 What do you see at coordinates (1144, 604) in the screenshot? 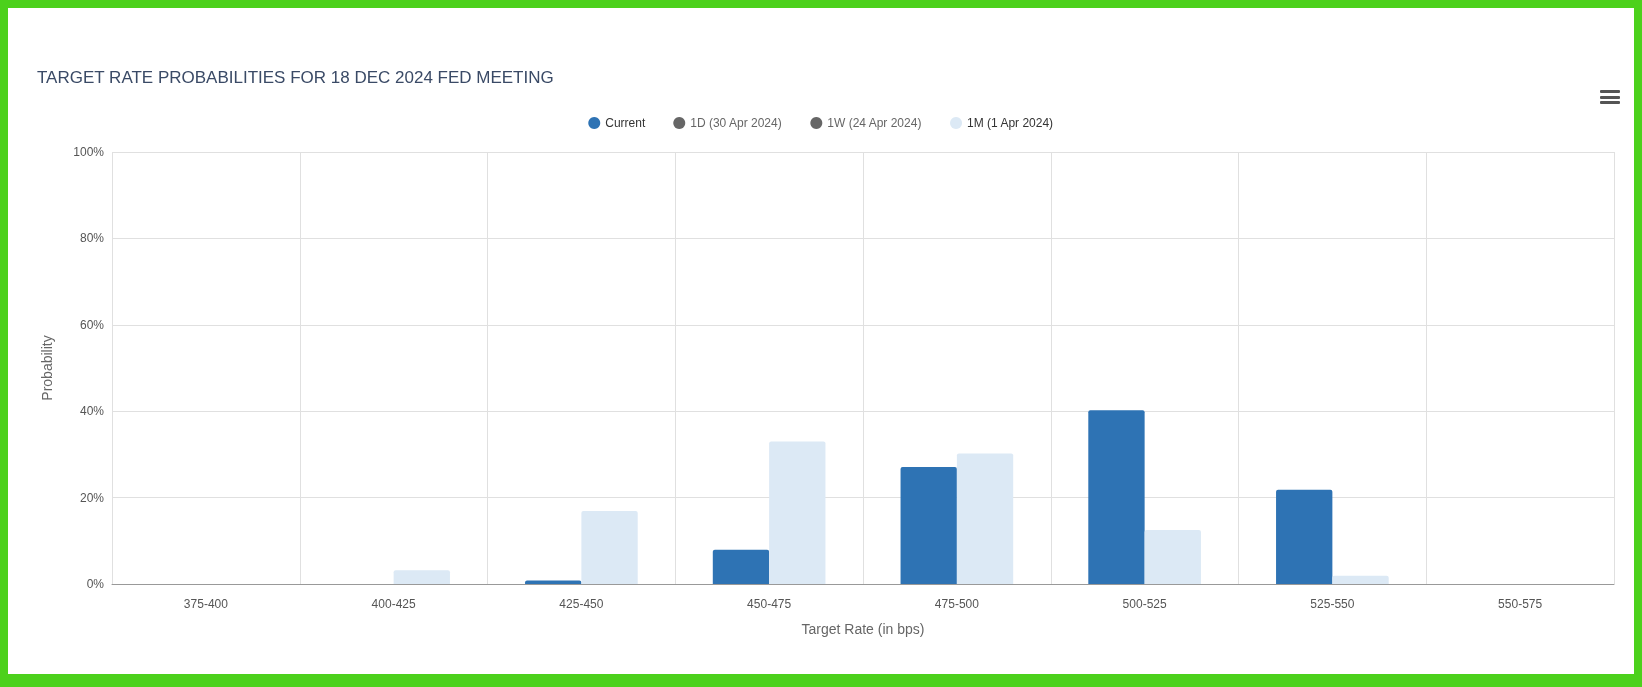
I see `x-tick-label: 500-525` at bounding box center [1144, 604].